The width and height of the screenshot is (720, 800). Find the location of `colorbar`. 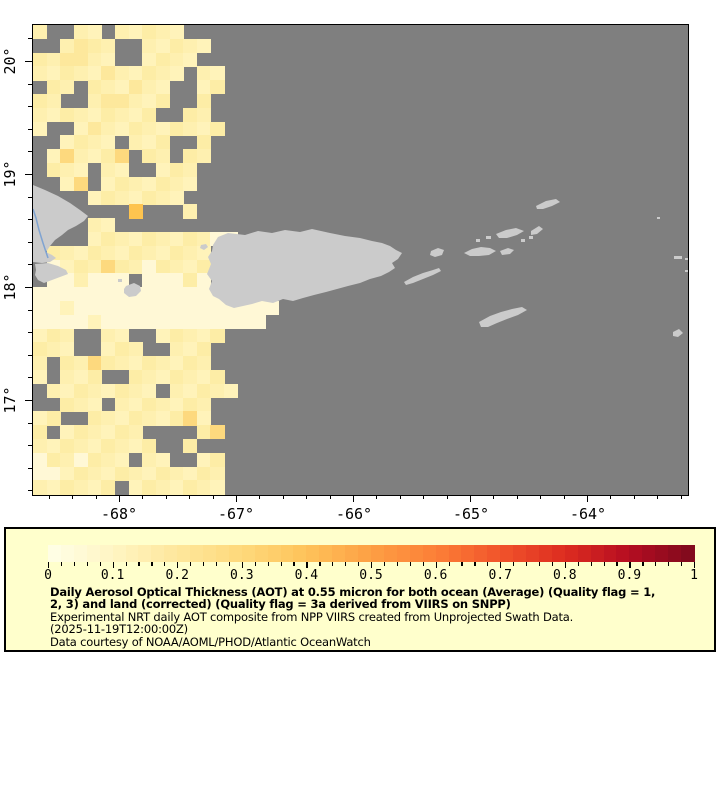

colorbar is located at coordinates (371, 553).